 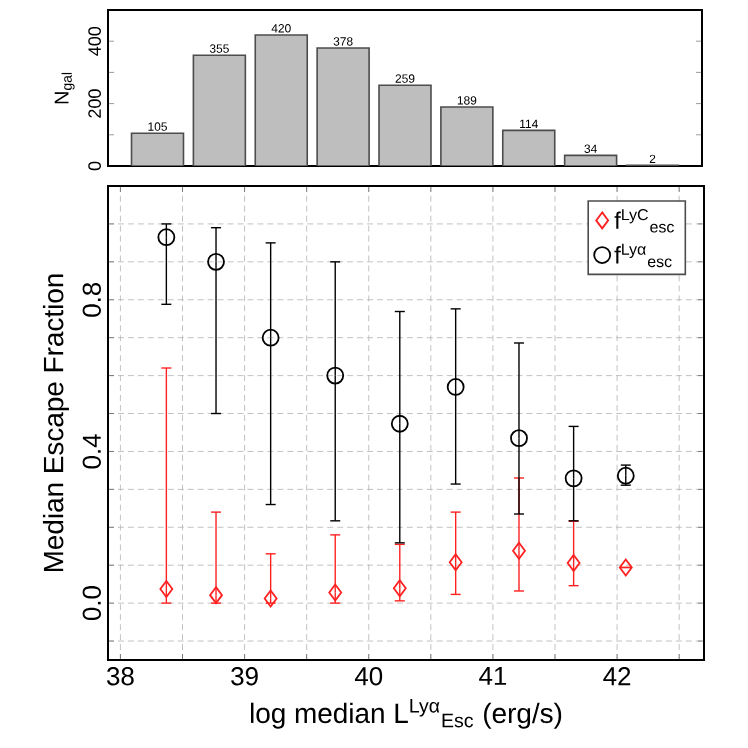 What do you see at coordinates (120, 676) in the screenshot?
I see `x-tick-label: 38` at bounding box center [120, 676].